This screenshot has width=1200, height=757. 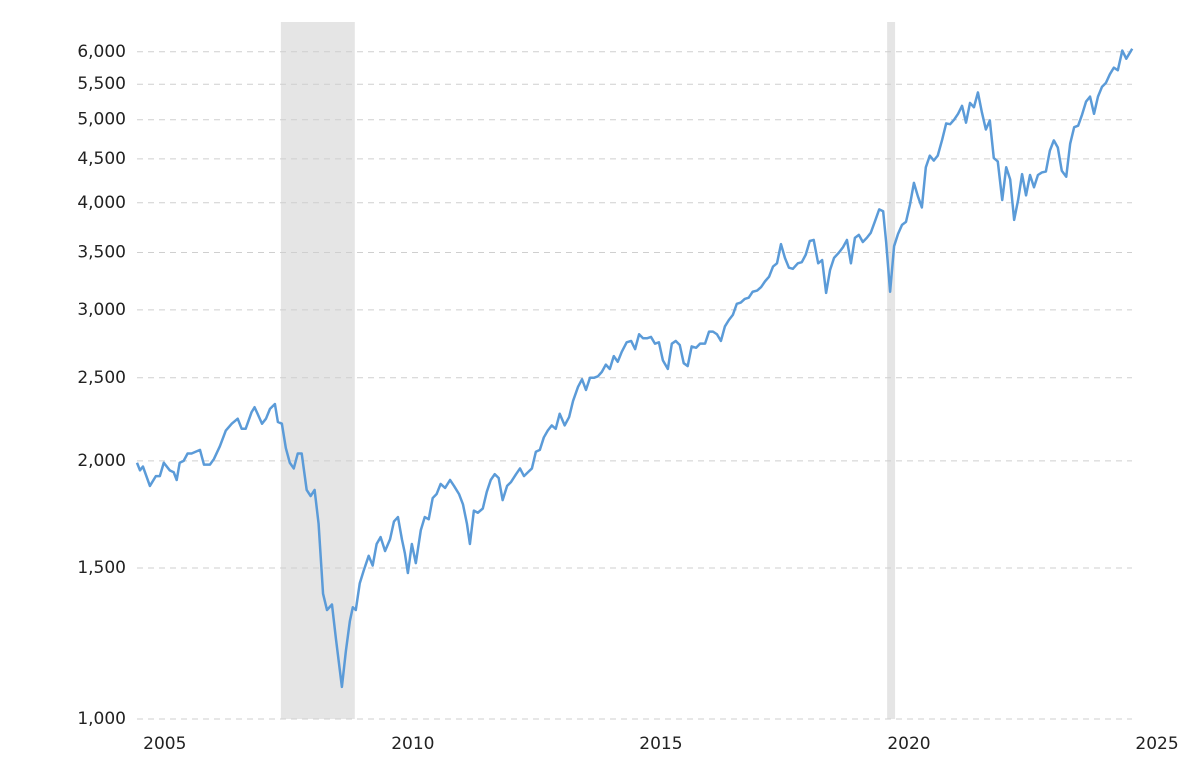 I want to click on y-tick-label: 5,000, so click(x=101, y=120).